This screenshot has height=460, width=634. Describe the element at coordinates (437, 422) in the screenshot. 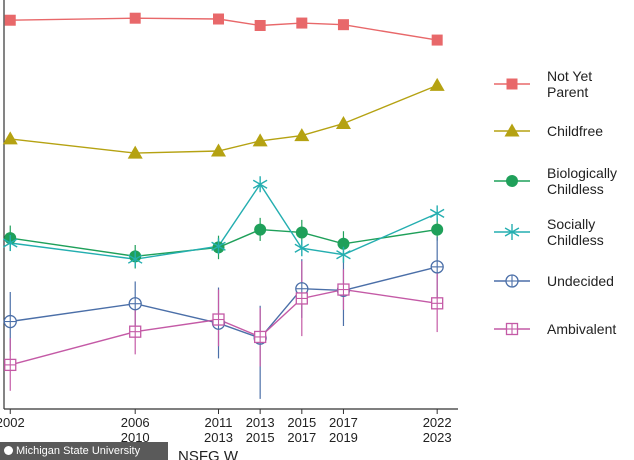

I see `x-tick-label-6-0: 2022` at that location.